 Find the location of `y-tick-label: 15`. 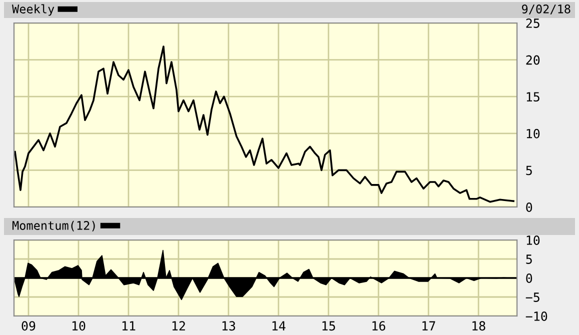

y-tick-label: 15 is located at coordinates (533, 97).